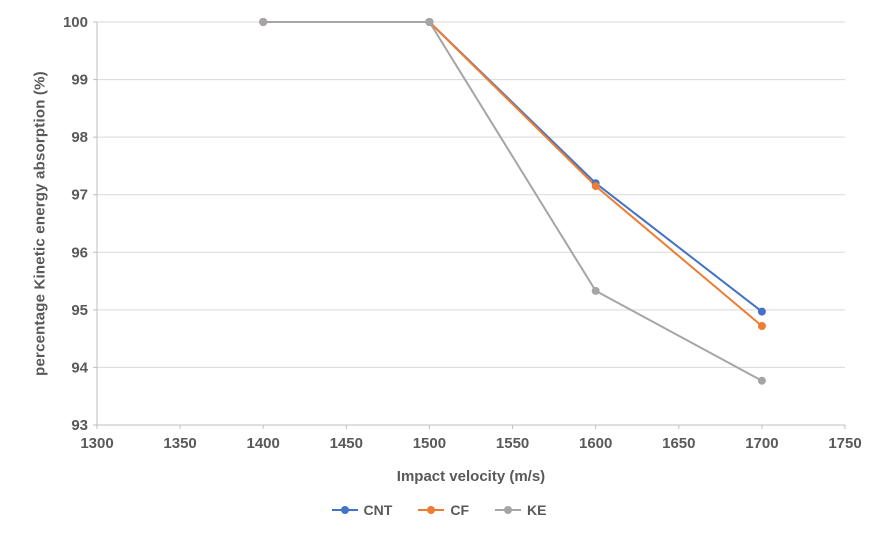 This screenshot has width=878, height=541. What do you see at coordinates (346, 443) in the screenshot?
I see `x-tick-label: 1450` at bounding box center [346, 443].